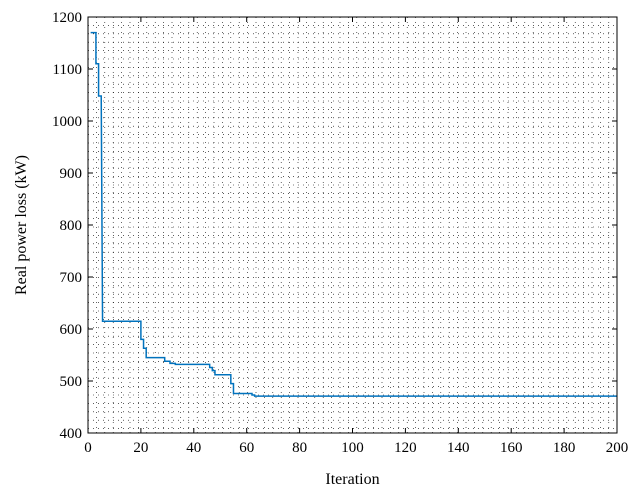 This screenshot has width=632, height=488. What do you see at coordinates (71, 174) in the screenshot?
I see `y-tick-label: 900` at bounding box center [71, 174].